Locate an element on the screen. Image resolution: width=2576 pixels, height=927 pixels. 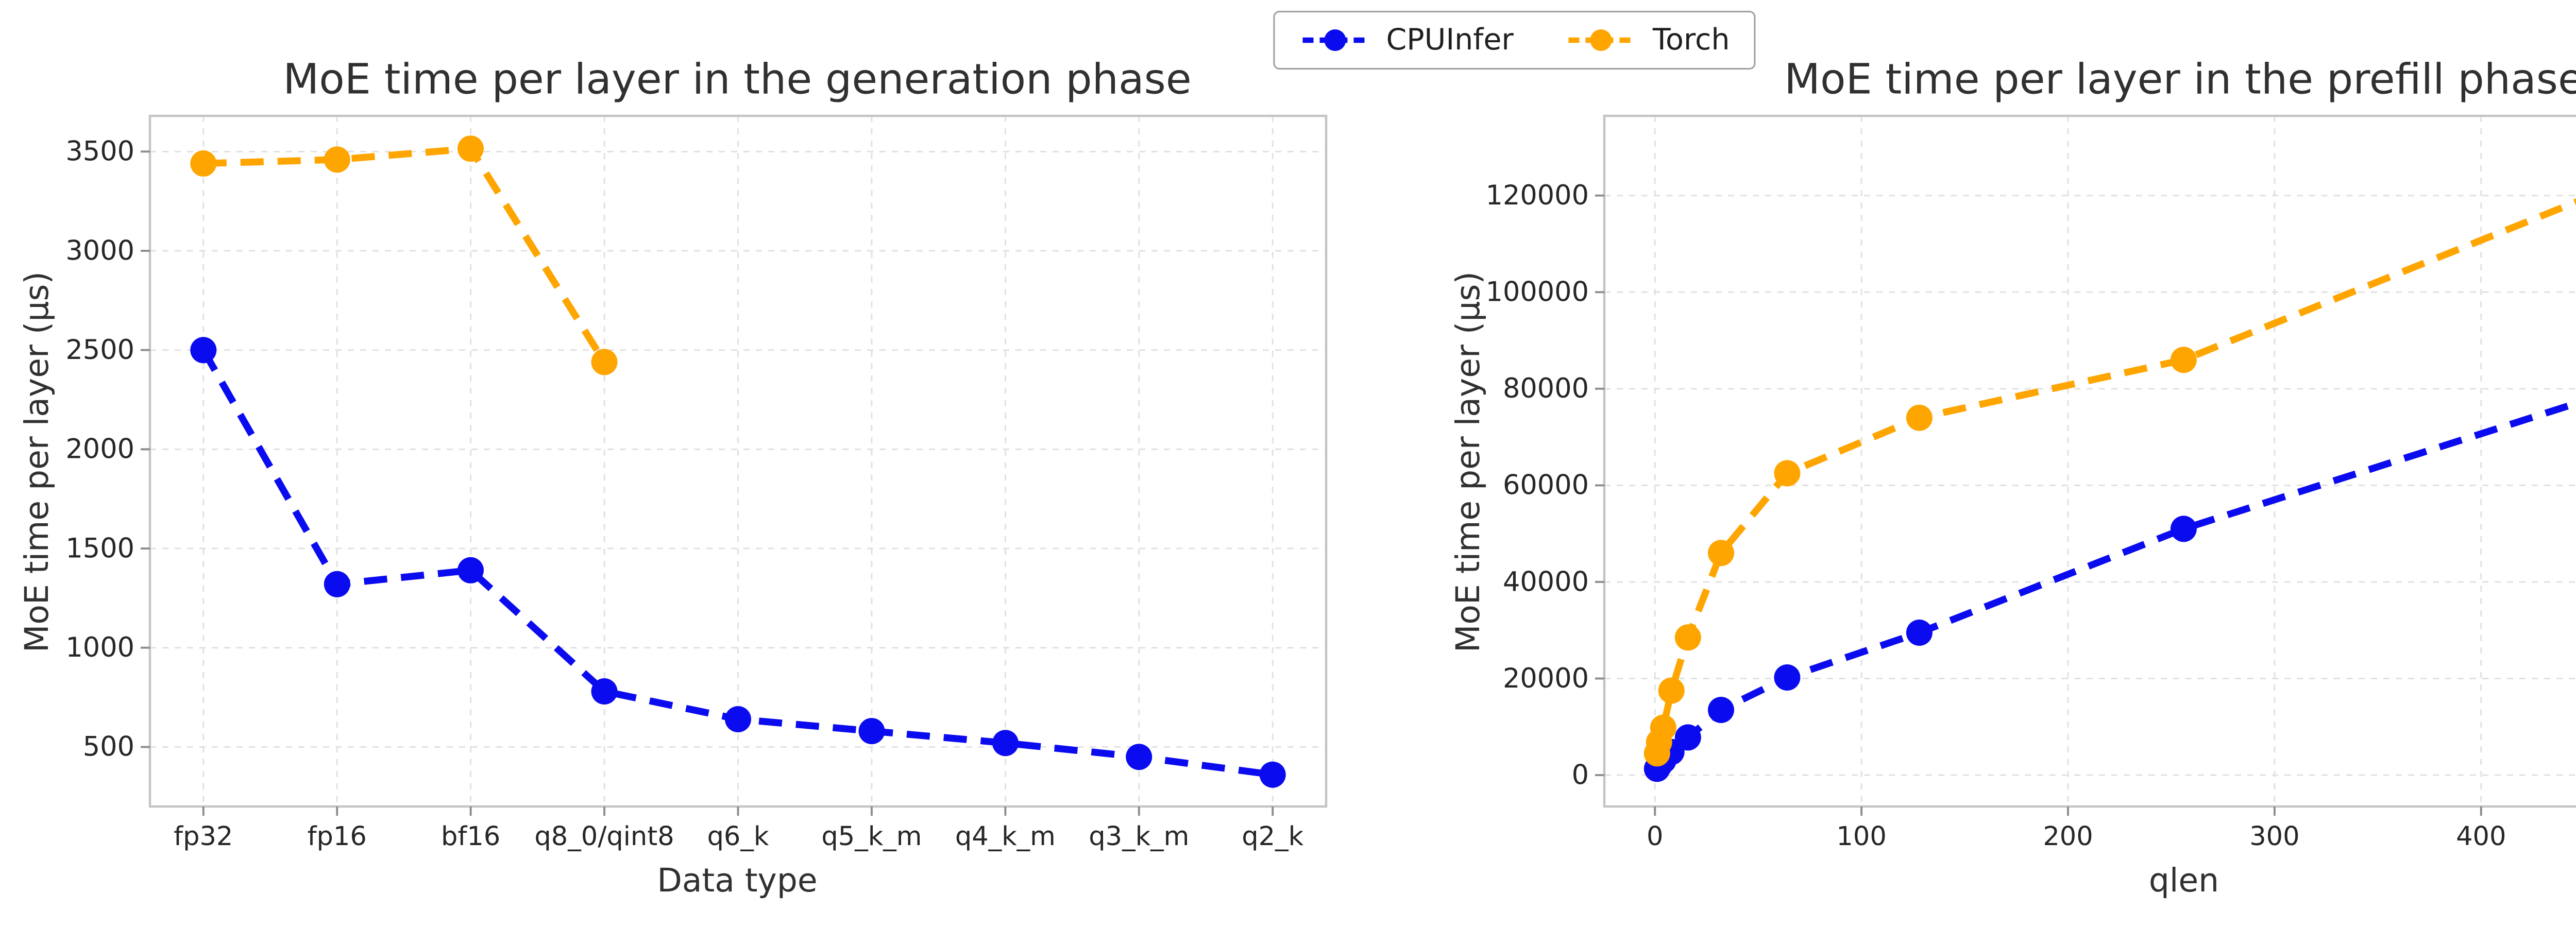
x-tick-label: 200 is located at coordinates (2068, 836).